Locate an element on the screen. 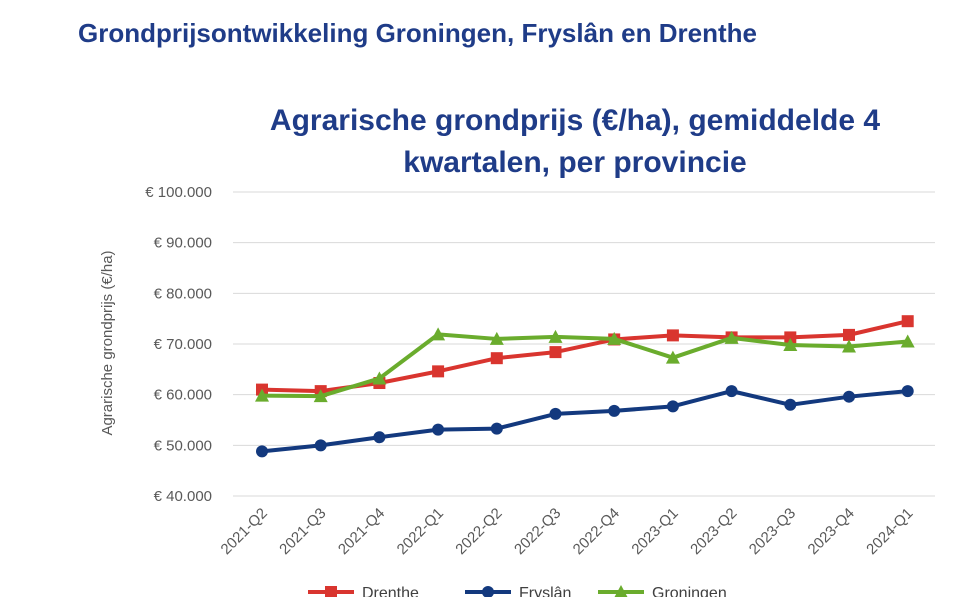  series-frysl-n is located at coordinates (585, 421).